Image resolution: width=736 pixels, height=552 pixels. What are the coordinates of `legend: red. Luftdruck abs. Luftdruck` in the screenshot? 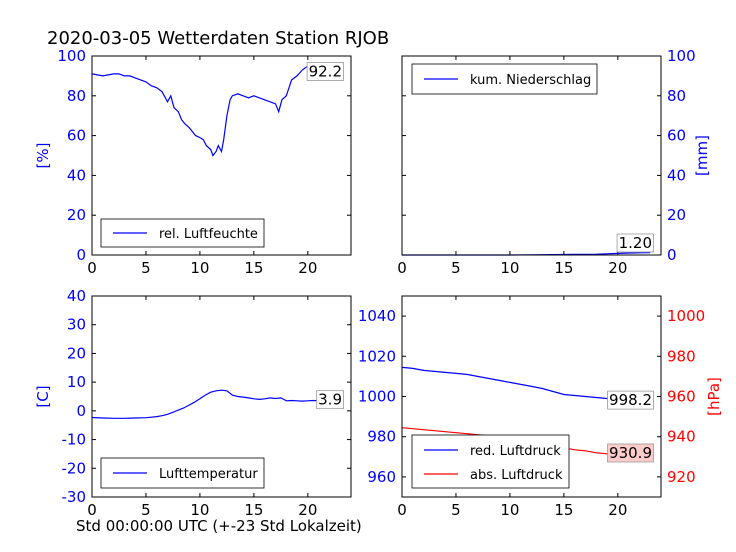 It's located at (490, 461).